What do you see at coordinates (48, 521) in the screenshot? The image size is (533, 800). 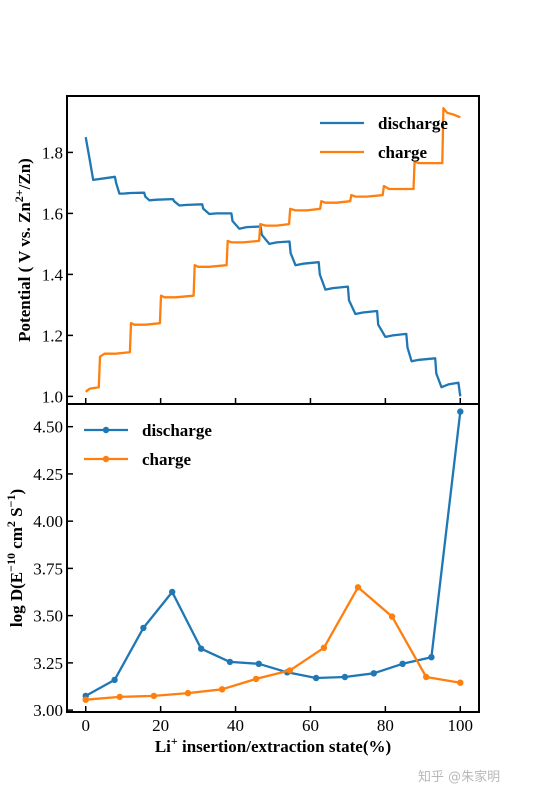 I see `y-tick-label: 4.00` at bounding box center [48, 521].